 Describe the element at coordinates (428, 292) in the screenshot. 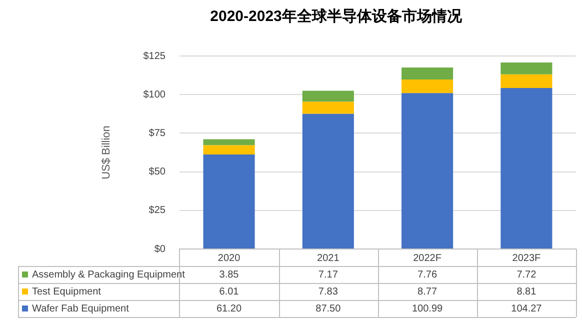

I see `data-label: 8.77` at that location.